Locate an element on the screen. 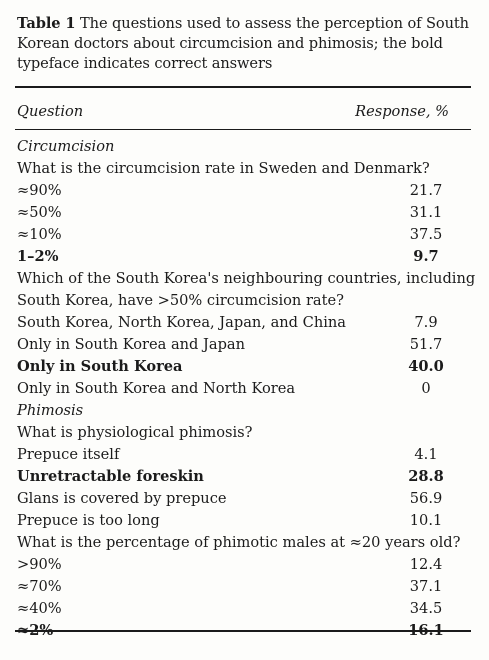 This screenshot has width=489, height=660. row-text: Only in South Korea and Japan is located at coordinates (131, 344).